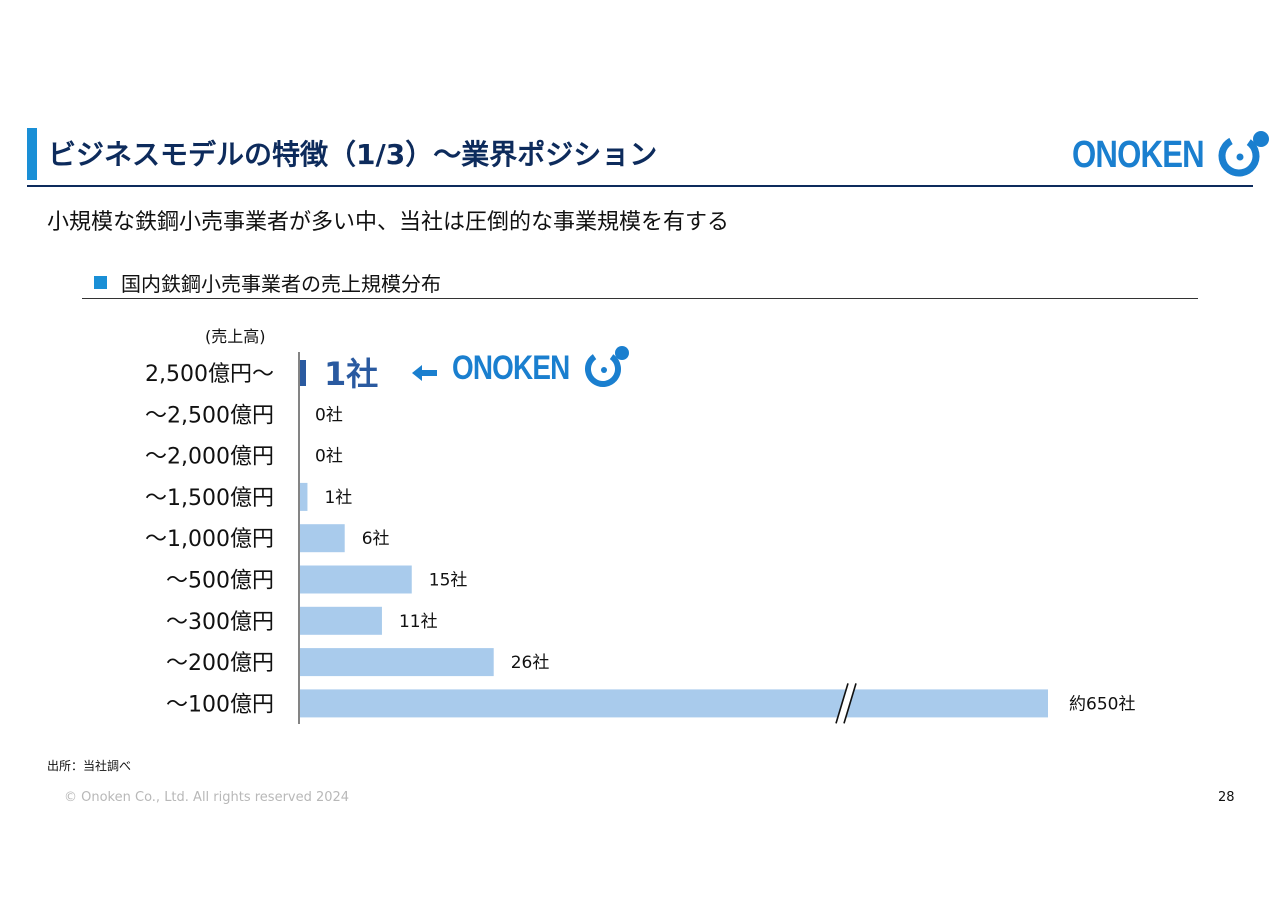 This screenshot has width=1280, height=905. Describe the element at coordinates (1243, 154) in the screenshot. I see `logo-ring-icon` at that location.